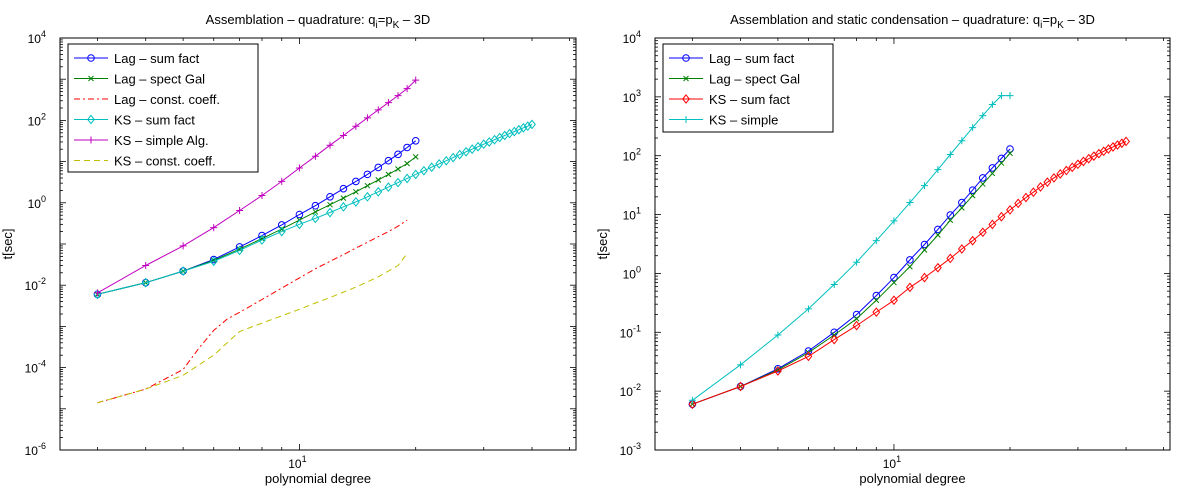 This screenshot has width=1187, height=490. Describe the element at coordinates (748, 88) in the screenshot. I see `legend-box` at that location.